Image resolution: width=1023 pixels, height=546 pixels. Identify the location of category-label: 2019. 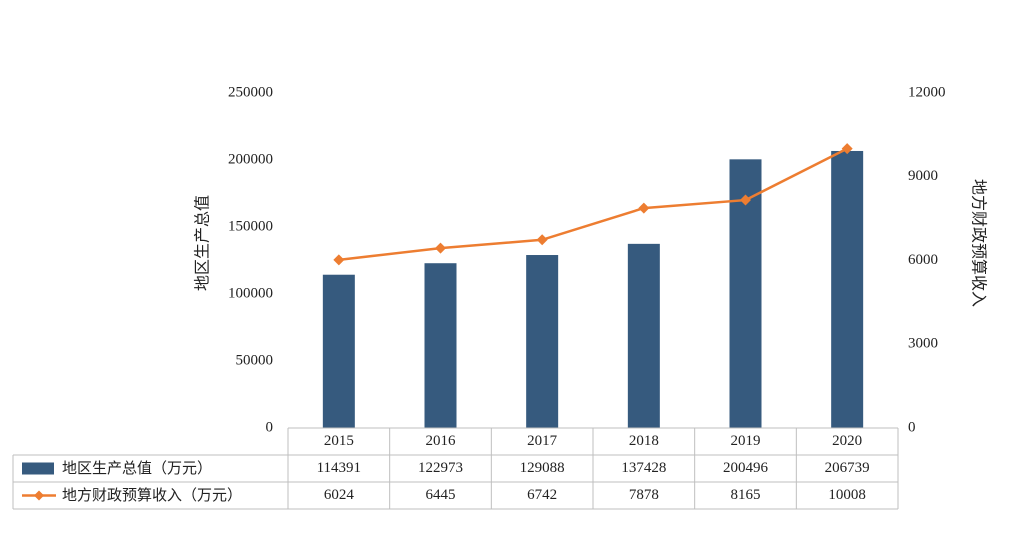
(746, 441).